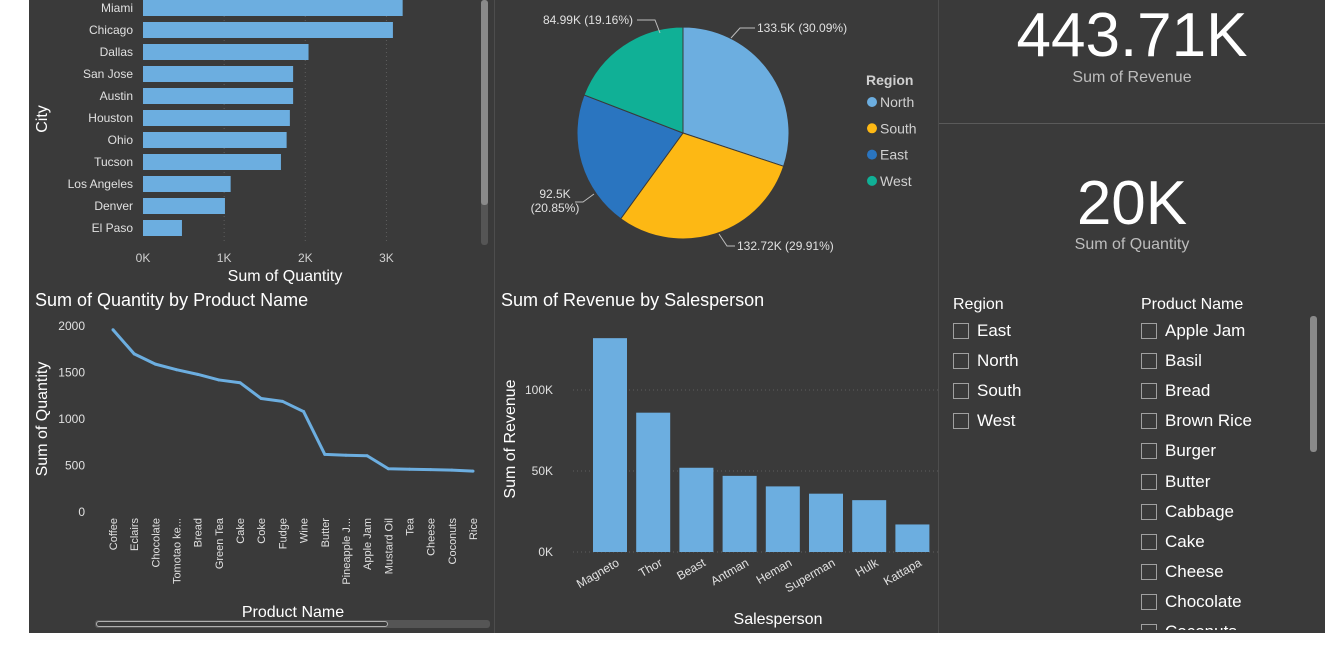  I want to click on kpi-quantity-card: 20K Sum of Quantity, so click(1132, 204).